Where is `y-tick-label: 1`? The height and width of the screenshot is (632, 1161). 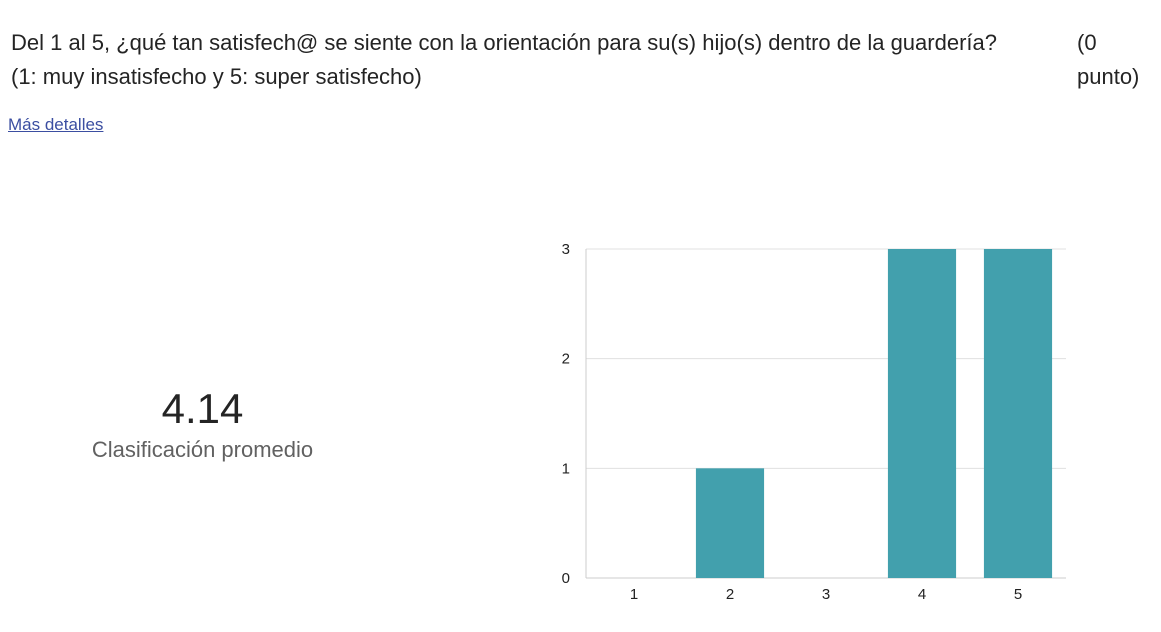
y-tick-label: 1 is located at coordinates (566, 468).